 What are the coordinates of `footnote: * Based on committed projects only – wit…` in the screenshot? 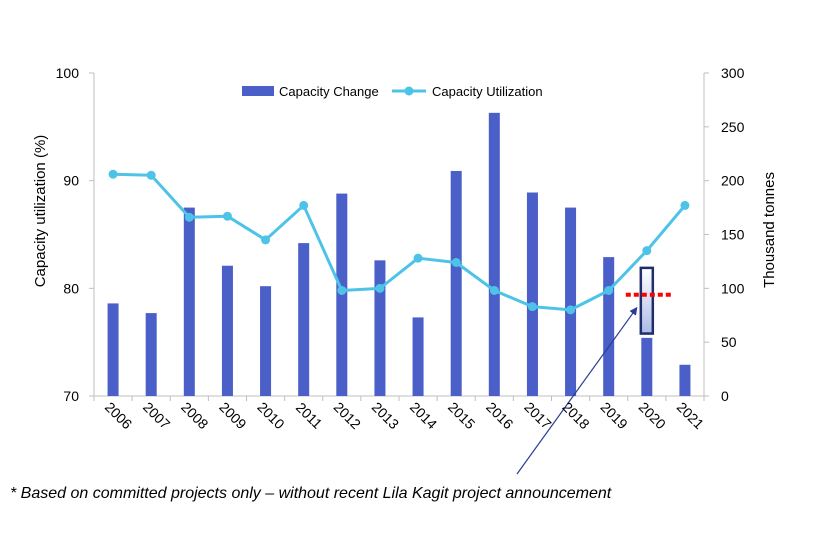 It's located at (311, 493).